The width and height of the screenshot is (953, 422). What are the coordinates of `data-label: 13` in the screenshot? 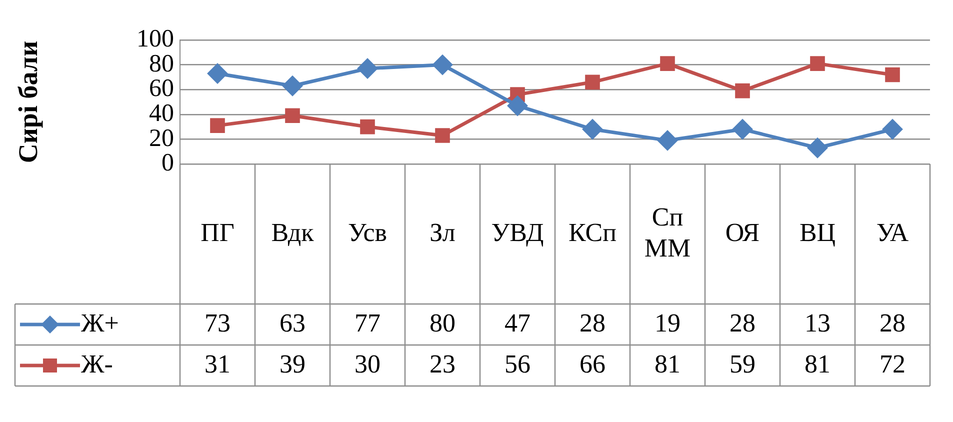 It's located at (817, 323).